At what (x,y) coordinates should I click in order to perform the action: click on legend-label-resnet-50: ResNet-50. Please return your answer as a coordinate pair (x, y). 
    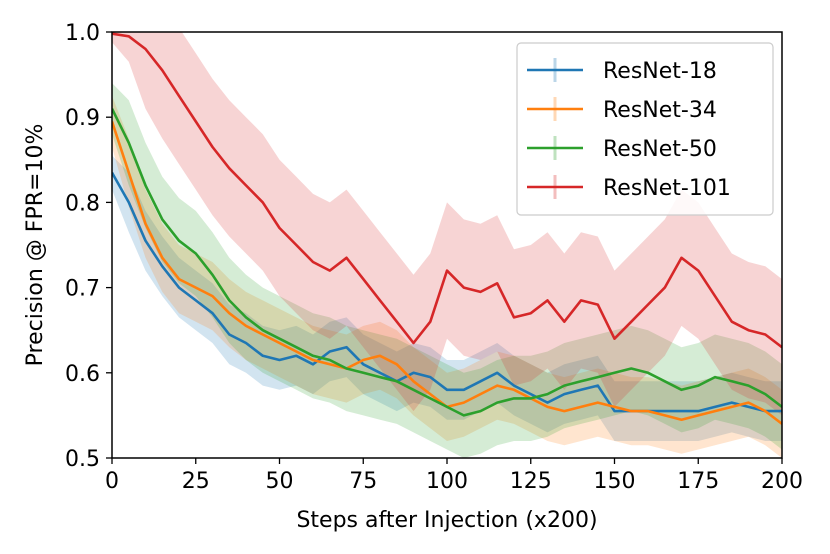
    Looking at the image, I should click on (660, 149).